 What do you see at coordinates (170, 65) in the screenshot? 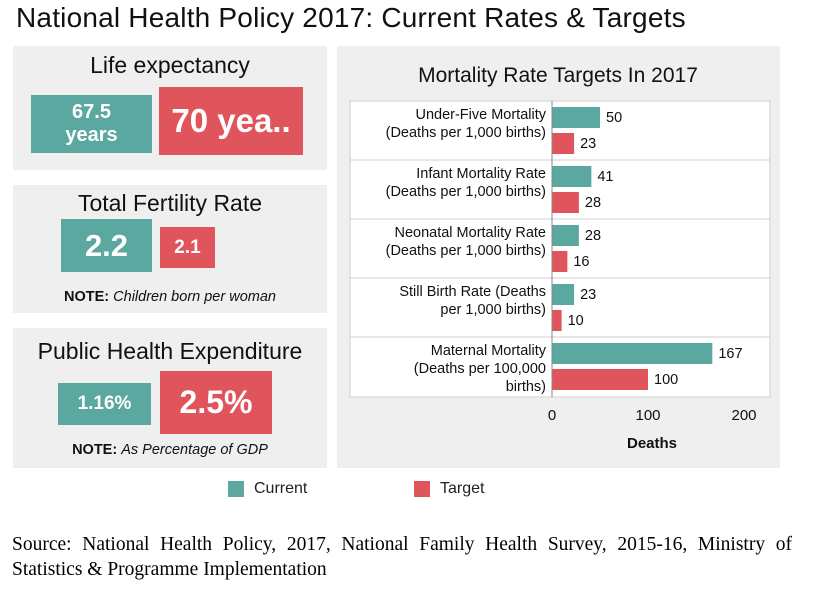
I see `life-expectancy-title: Life expectancy` at bounding box center [170, 65].